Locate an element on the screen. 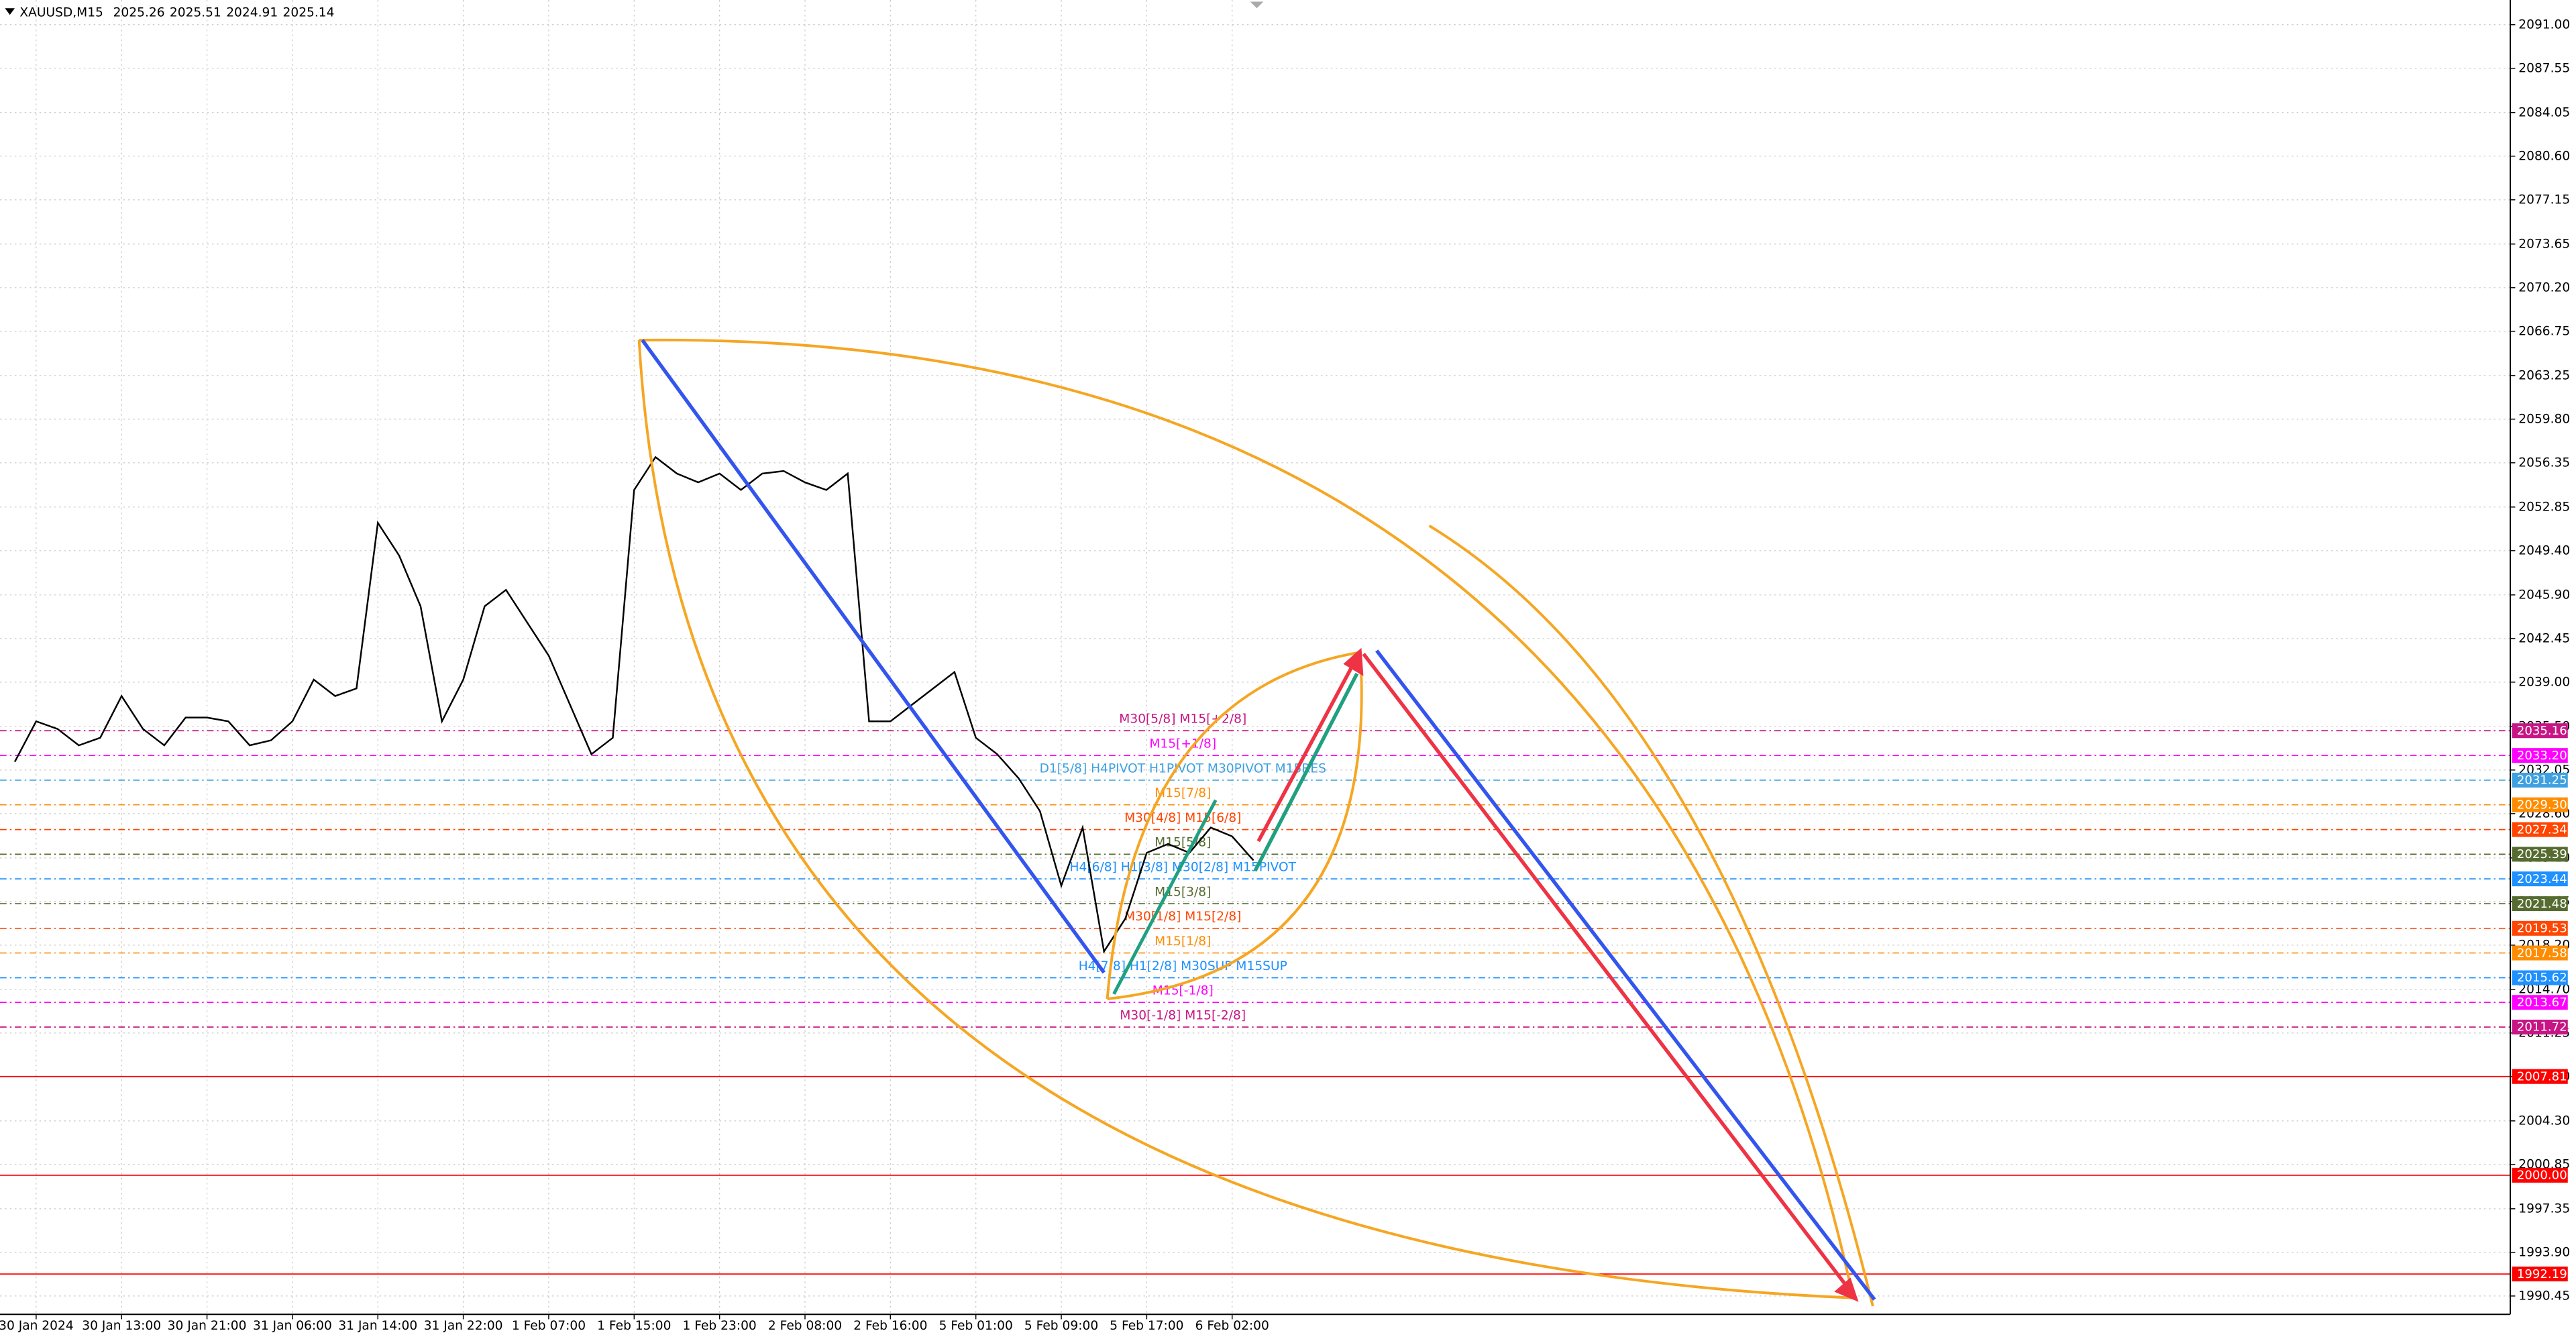  level-note: H4[6/8] H1[3/8] M30[2/8] M15PIVOT is located at coordinates (1183, 867).